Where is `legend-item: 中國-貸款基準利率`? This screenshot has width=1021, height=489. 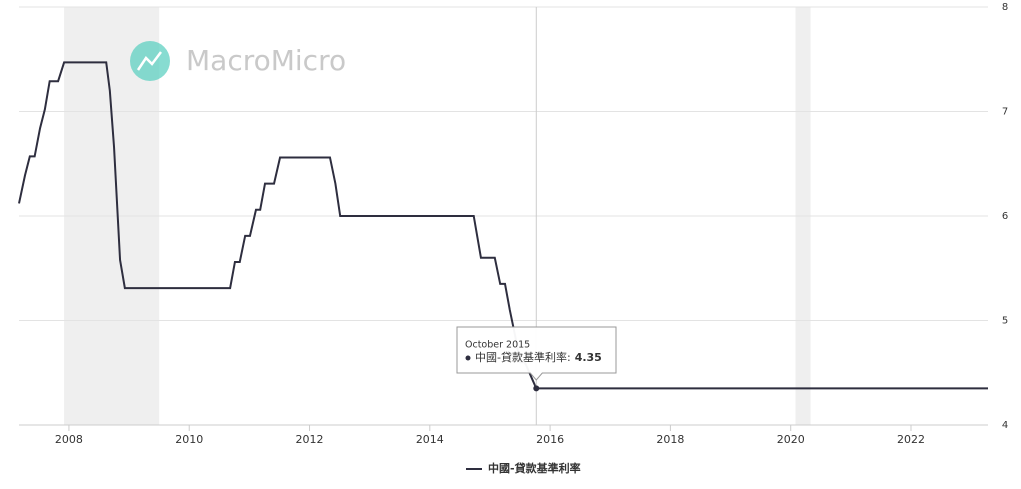 legend-item: 中國-貸款基準利率 is located at coordinates (523, 468).